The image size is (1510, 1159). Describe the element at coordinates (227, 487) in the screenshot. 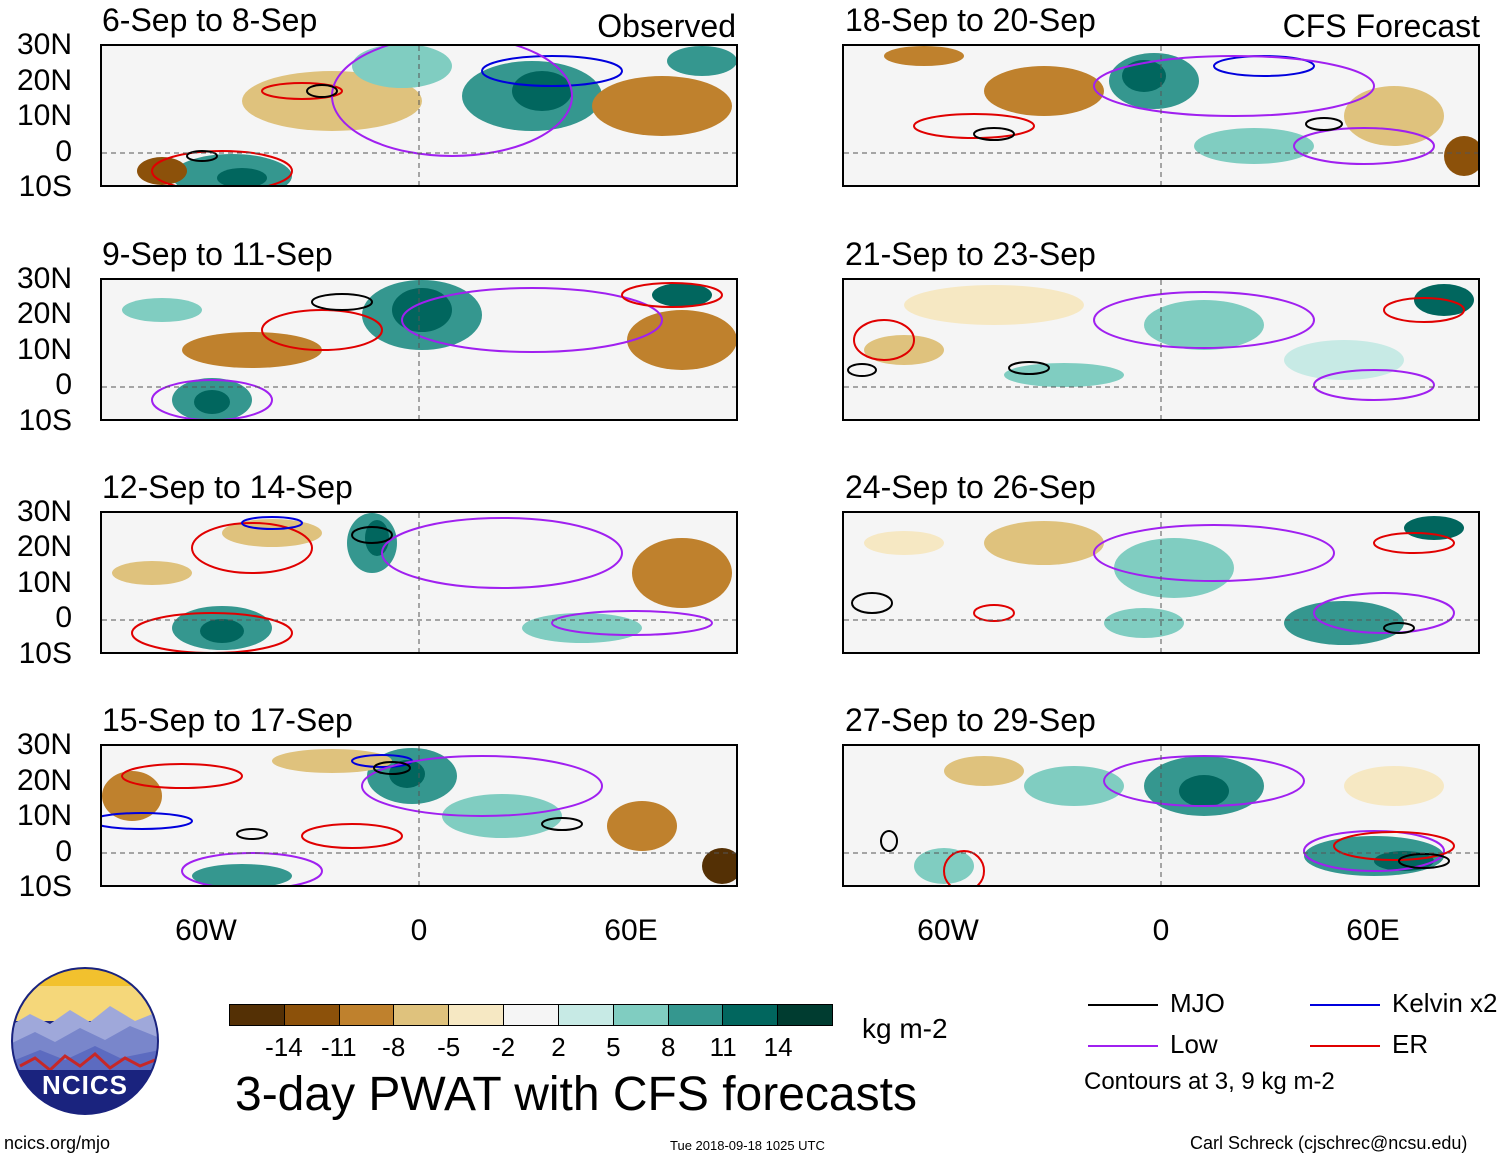

I see `panel-title: 12-Sep to 14-Sep` at that location.